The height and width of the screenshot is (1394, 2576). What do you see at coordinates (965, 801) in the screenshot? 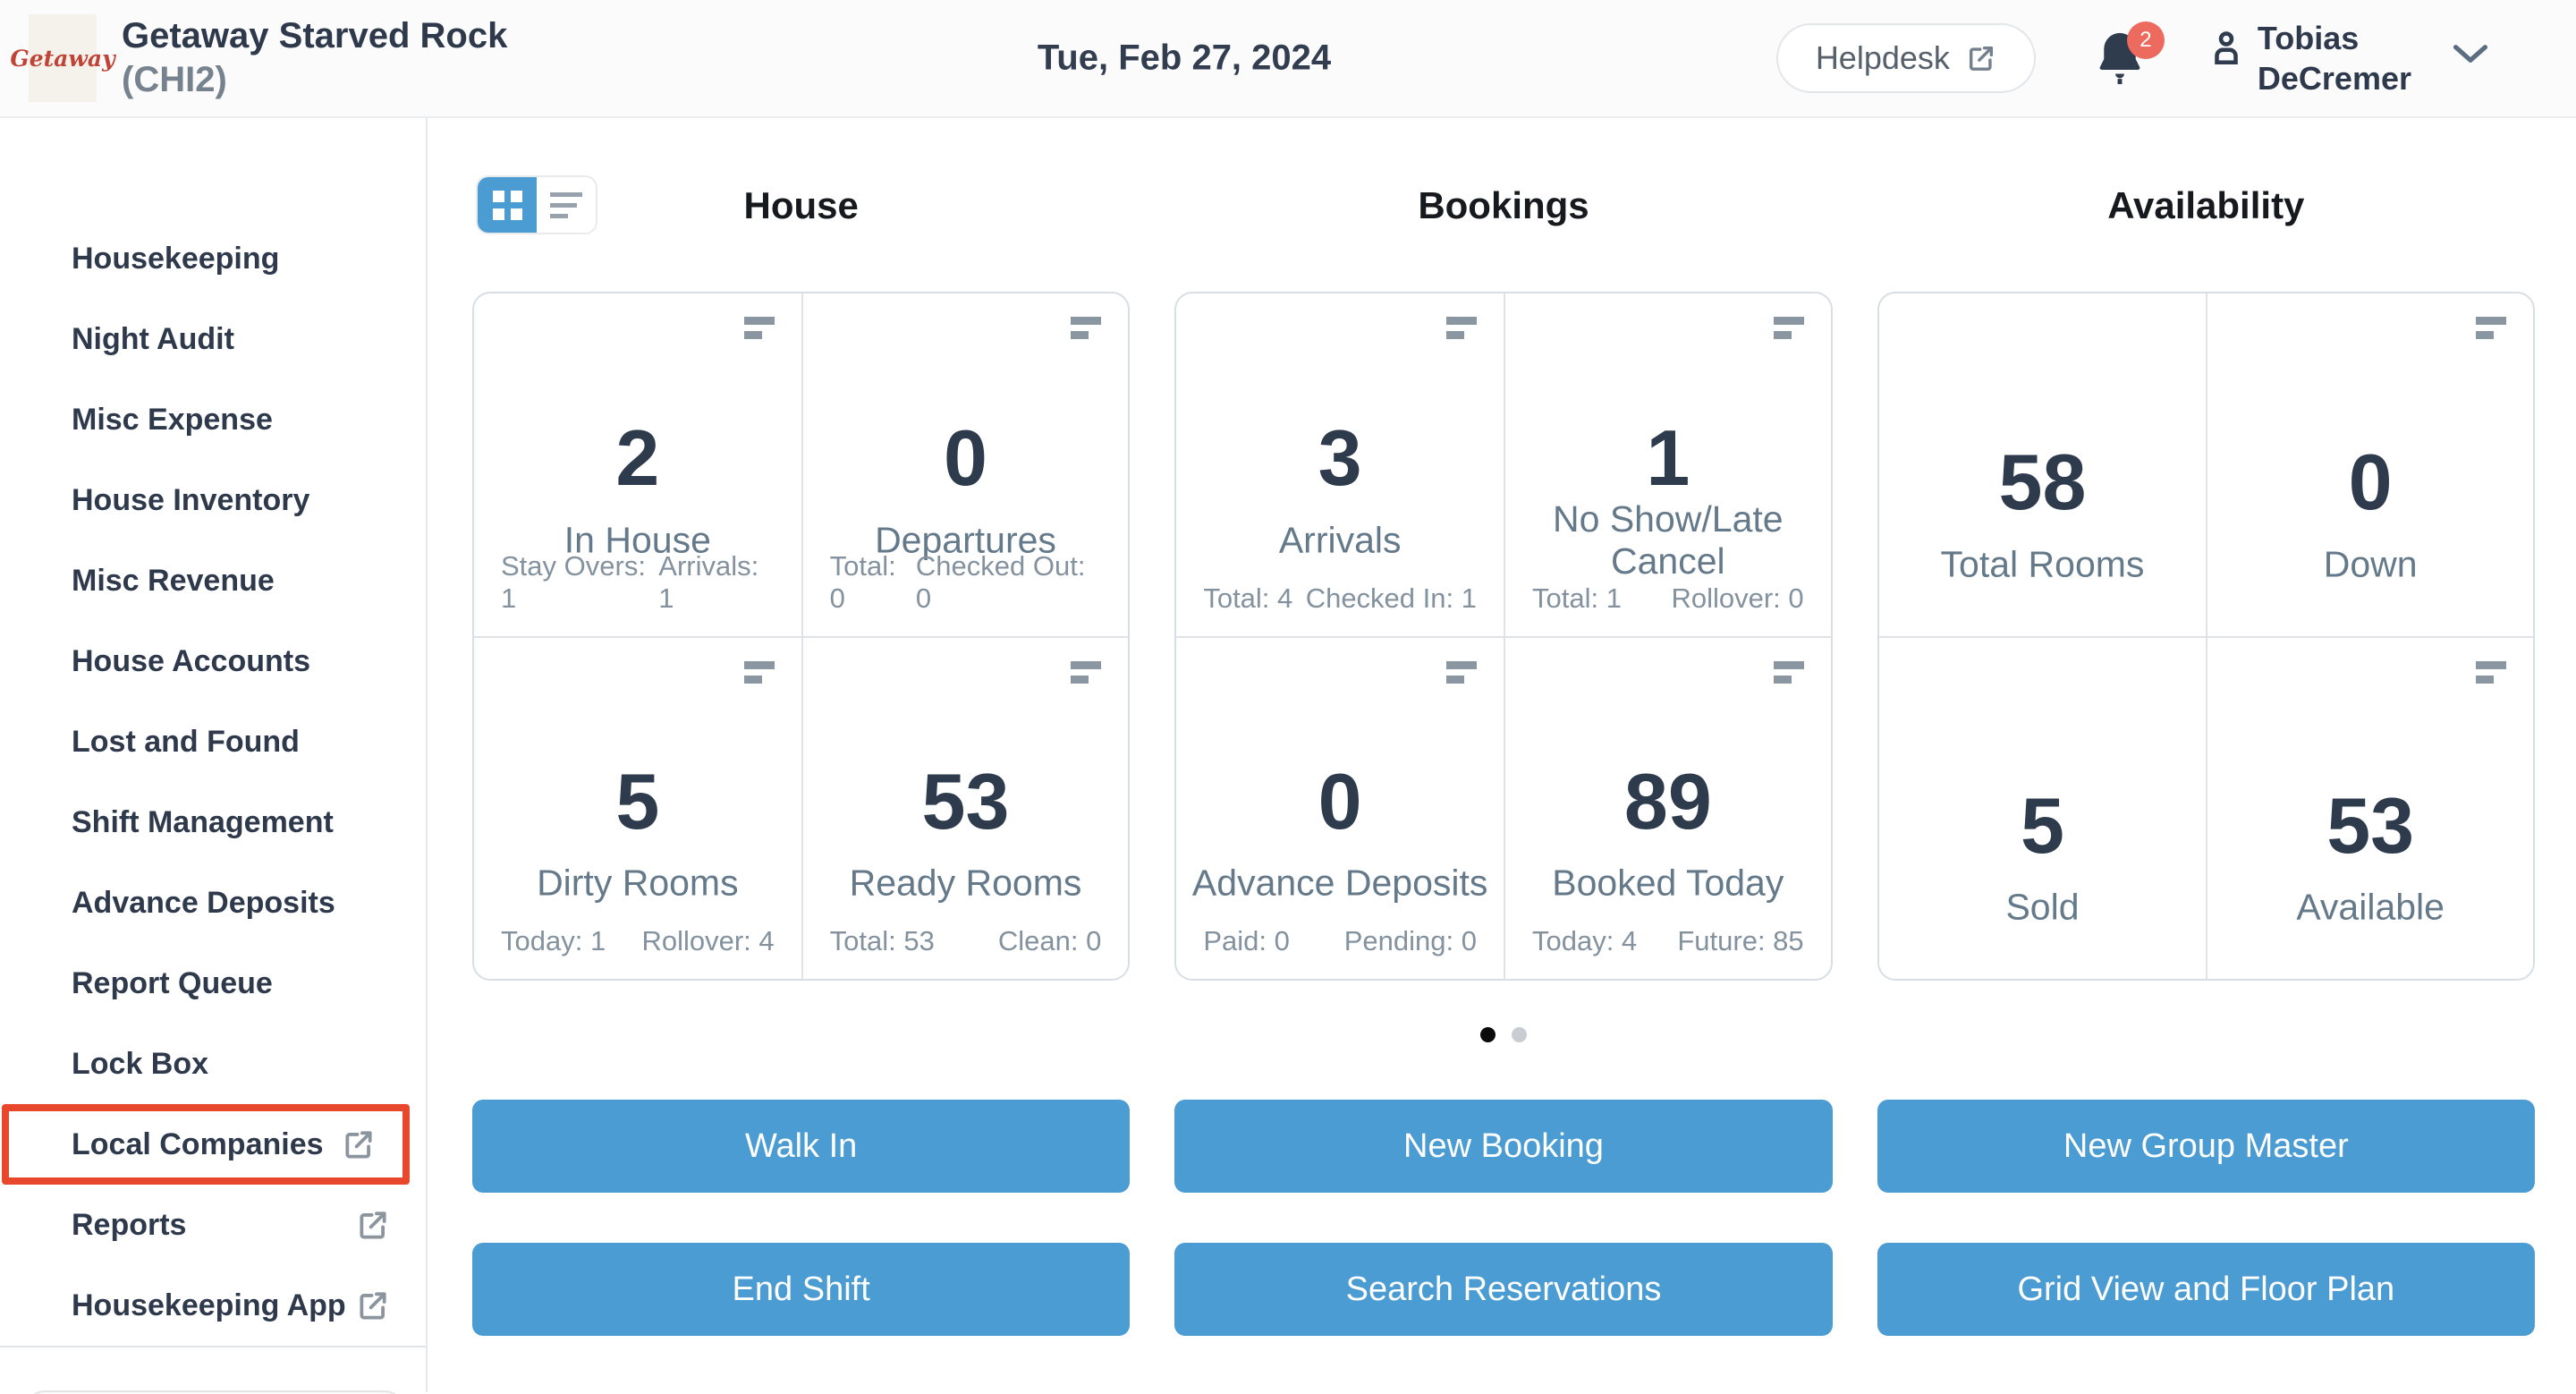
I see `stat-value: 53` at bounding box center [965, 801].